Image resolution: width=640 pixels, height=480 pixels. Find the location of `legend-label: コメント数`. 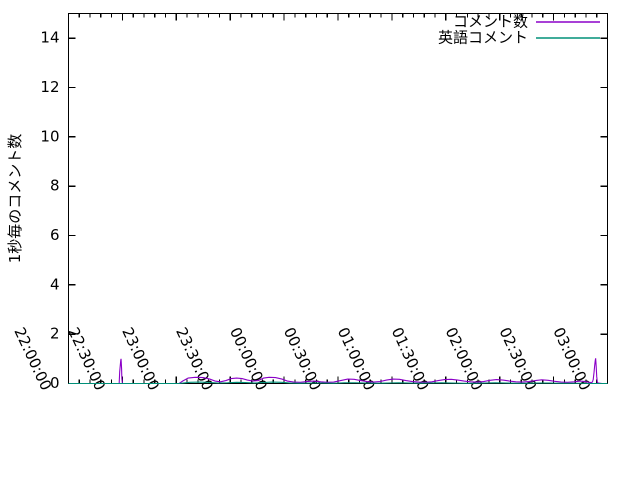

legend-label: コメント数 is located at coordinates (490, 22).